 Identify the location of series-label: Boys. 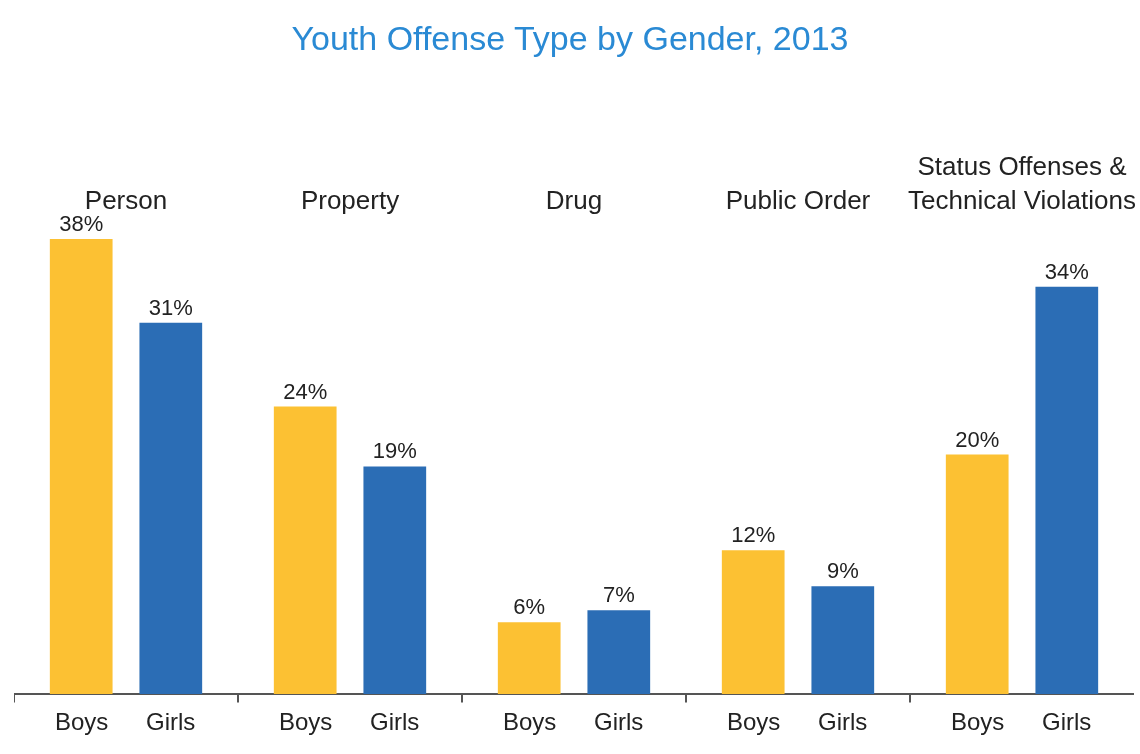
(82, 721).